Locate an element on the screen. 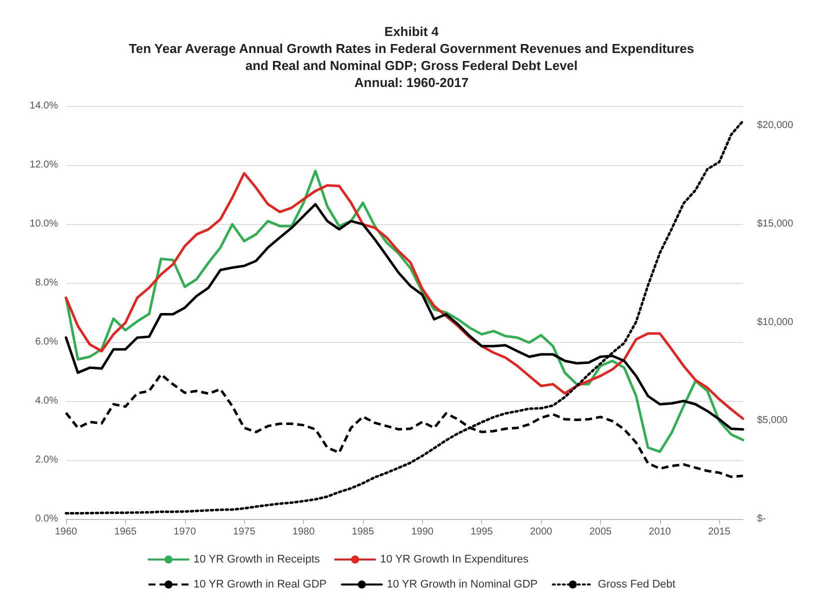 This screenshot has width=823, height=609. legend-label: 10 YR Growth in Nominal GDP is located at coordinates (462, 584).